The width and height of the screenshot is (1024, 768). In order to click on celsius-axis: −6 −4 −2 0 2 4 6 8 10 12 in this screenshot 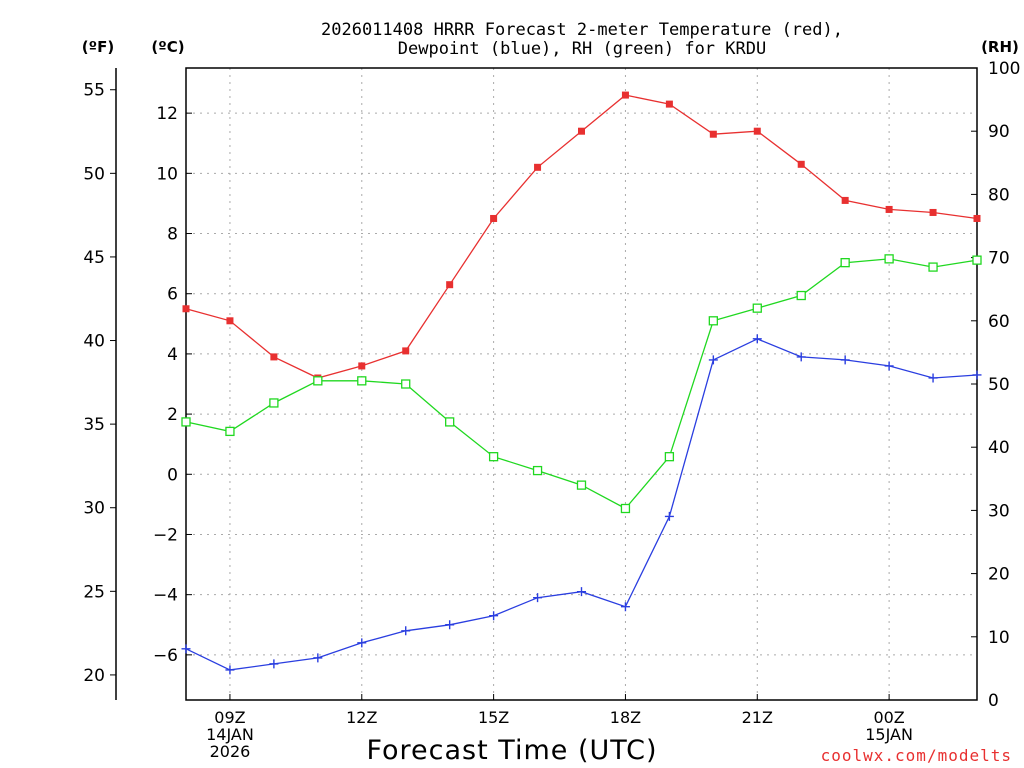, I will do `click(172, 385)`.